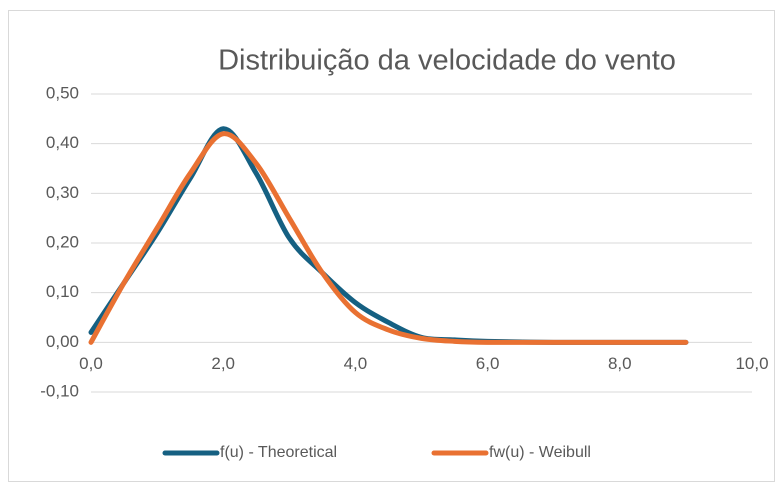 The width and height of the screenshot is (777, 483). Describe the element at coordinates (62, 192) in the screenshot. I see `y-tick-label: 0,30` at that location.